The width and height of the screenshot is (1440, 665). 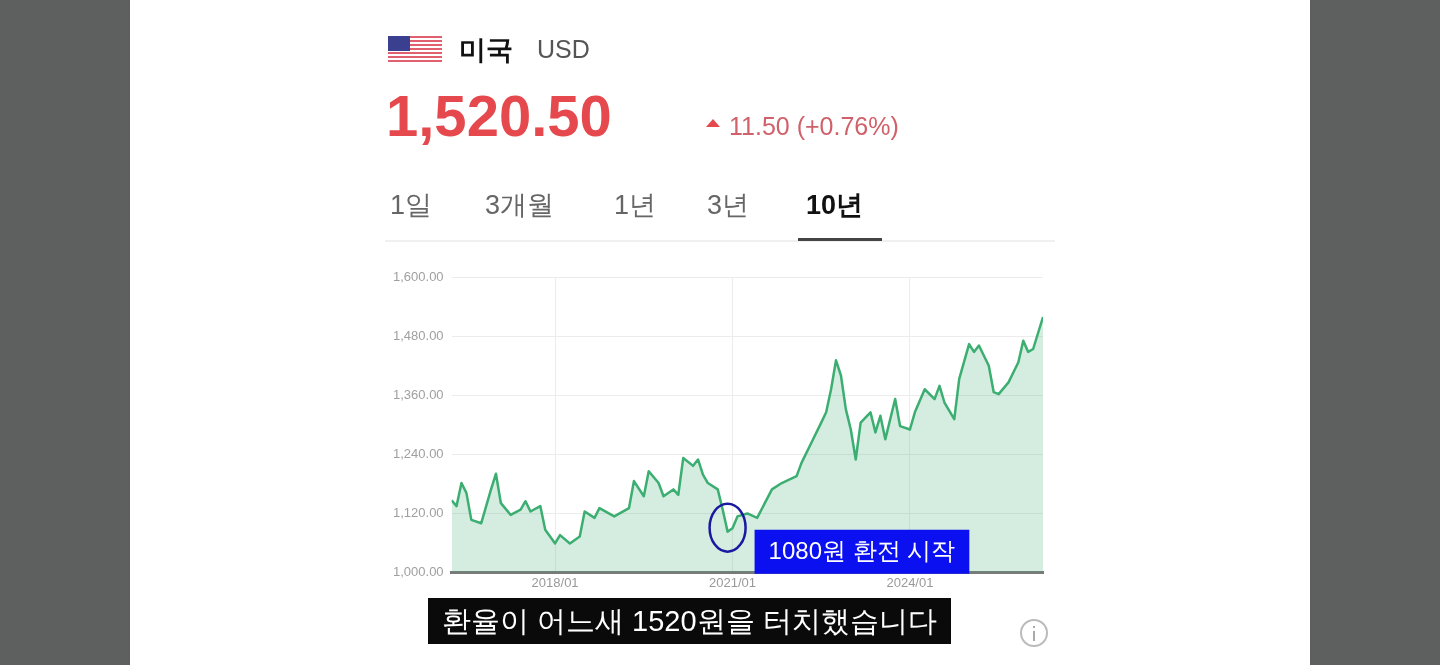 What do you see at coordinates (689, 621) in the screenshot?
I see `text: 환율이 어느새 1520원을 터치했습니다` at bounding box center [689, 621].